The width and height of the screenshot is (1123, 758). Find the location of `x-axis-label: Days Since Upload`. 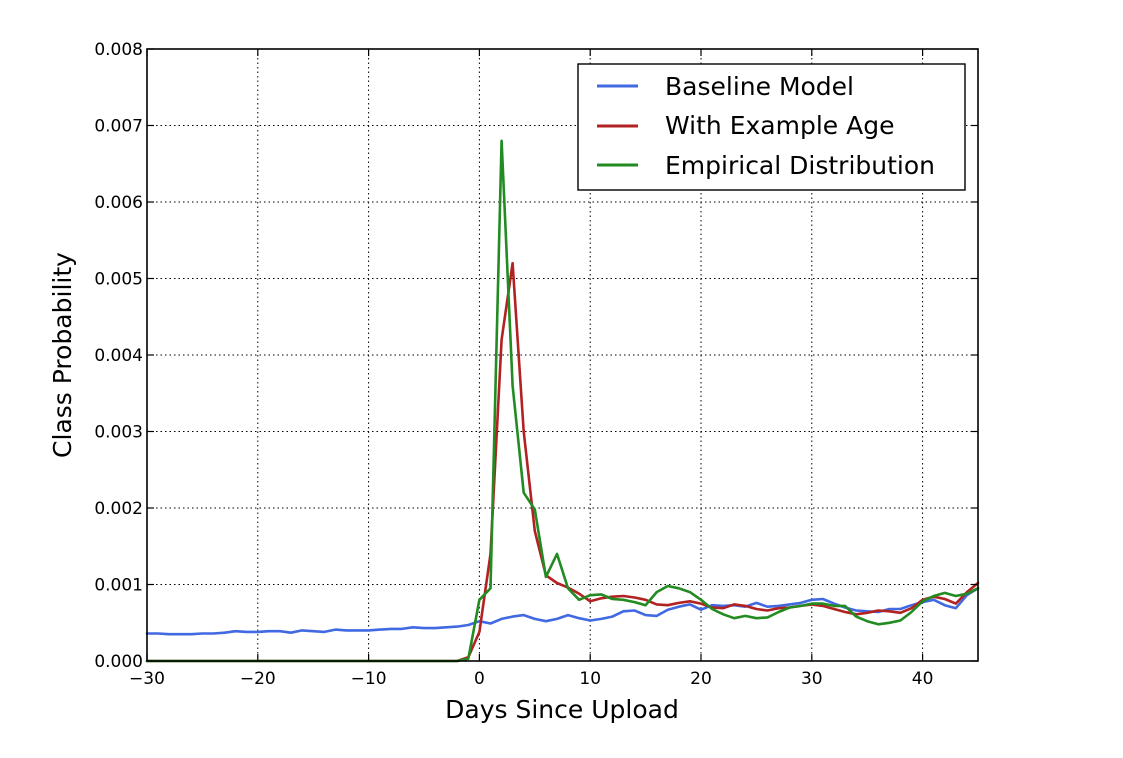

x-axis-label: Days Since Upload is located at coordinates (562, 709).